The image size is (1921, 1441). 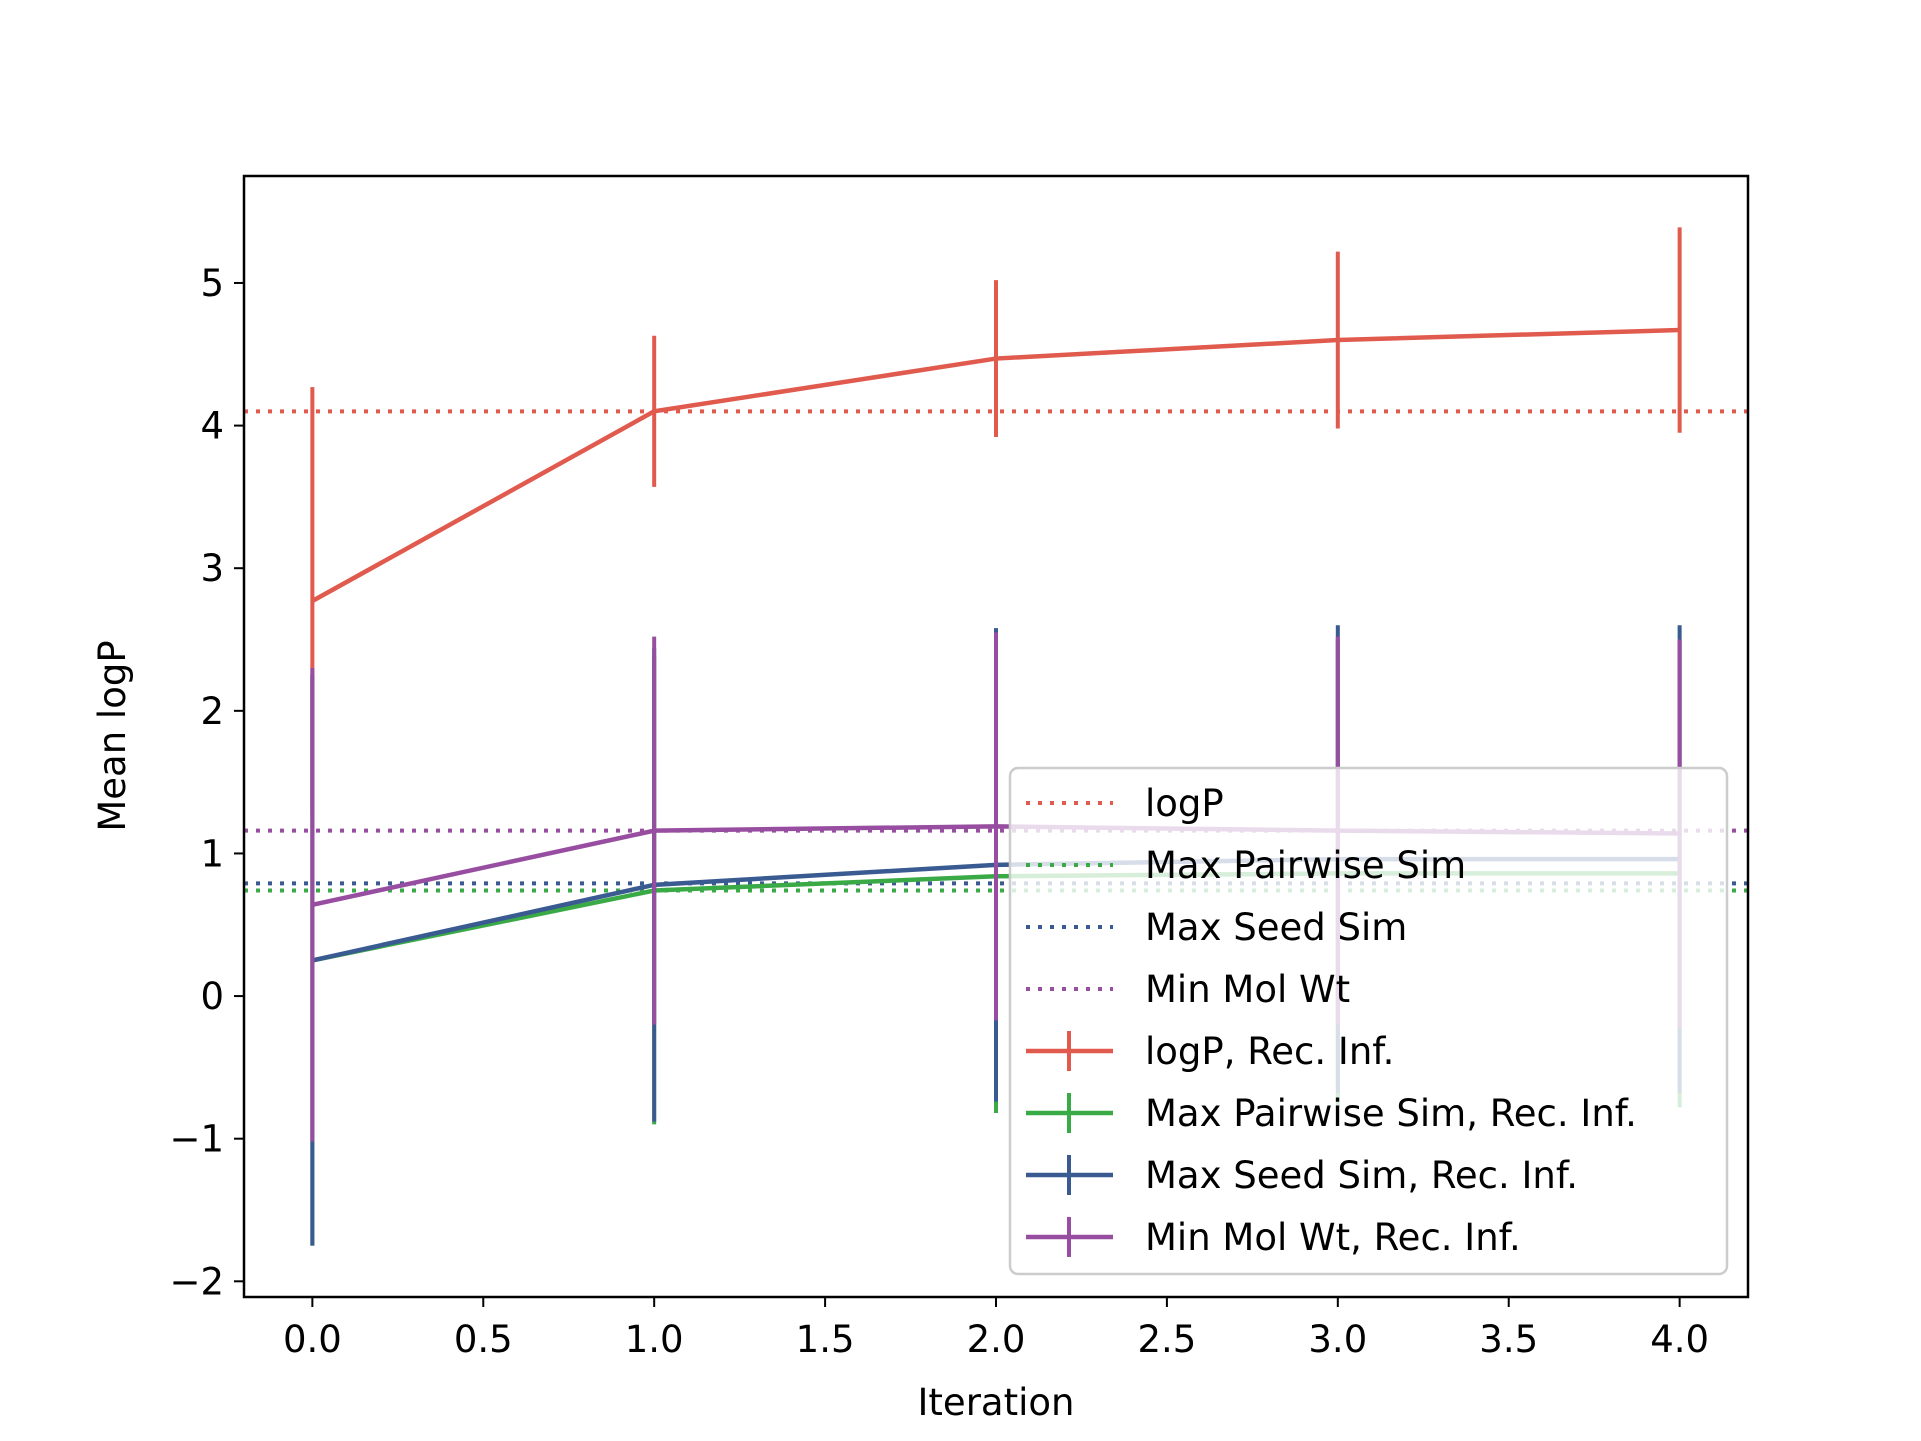 What do you see at coordinates (996, 1402) in the screenshot?
I see `x-axis-label: Iteration` at bounding box center [996, 1402].